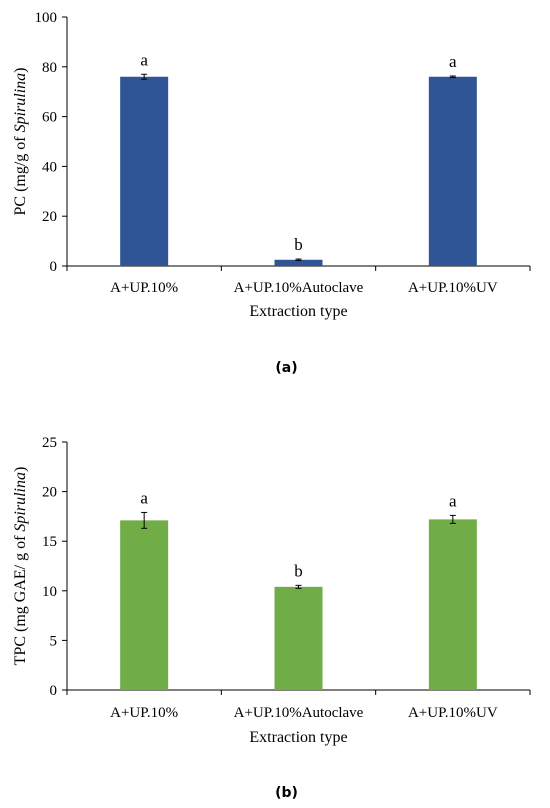 The height and width of the screenshot is (808, 550). Describe the element at coordinates (286, 793) in the screenshot. I see `panel-b-panel-label: (b)` at that location.